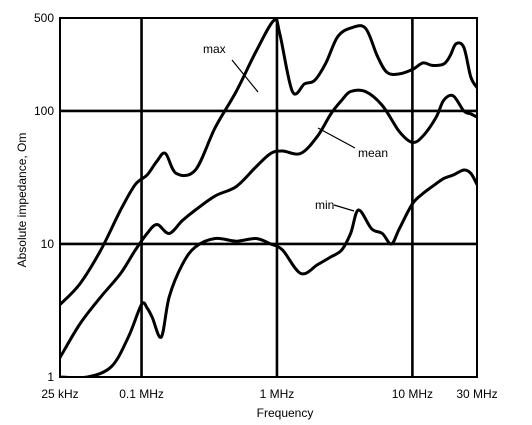 The width and height of the screenshot is (532, 425). I want to click on annotation-mean: mean, so click(373, 153).